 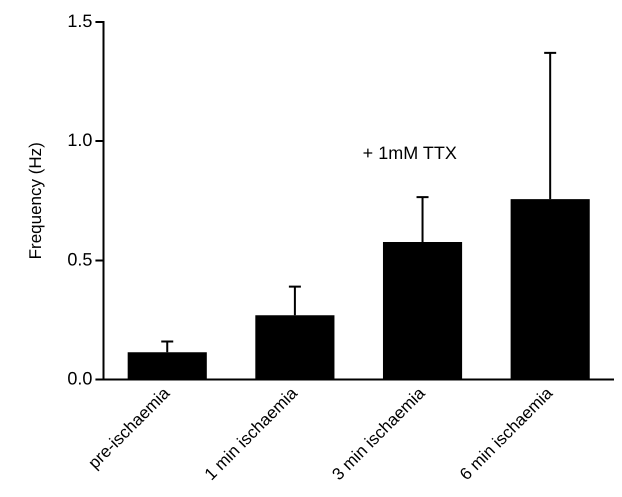 What do you see at coordinates (79, 378) in the screenshot?
I see `y-tick-label: 0.0` at bounding box center [79, 378].